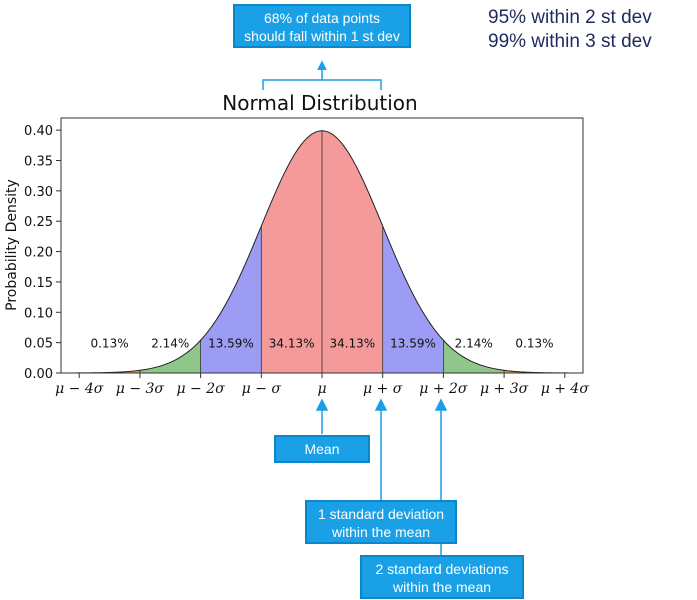  What do you see at coordinates (262, 389) in the screenshot?
I see `x-tick-label: μ − σ` at bounding box center [262, 389].